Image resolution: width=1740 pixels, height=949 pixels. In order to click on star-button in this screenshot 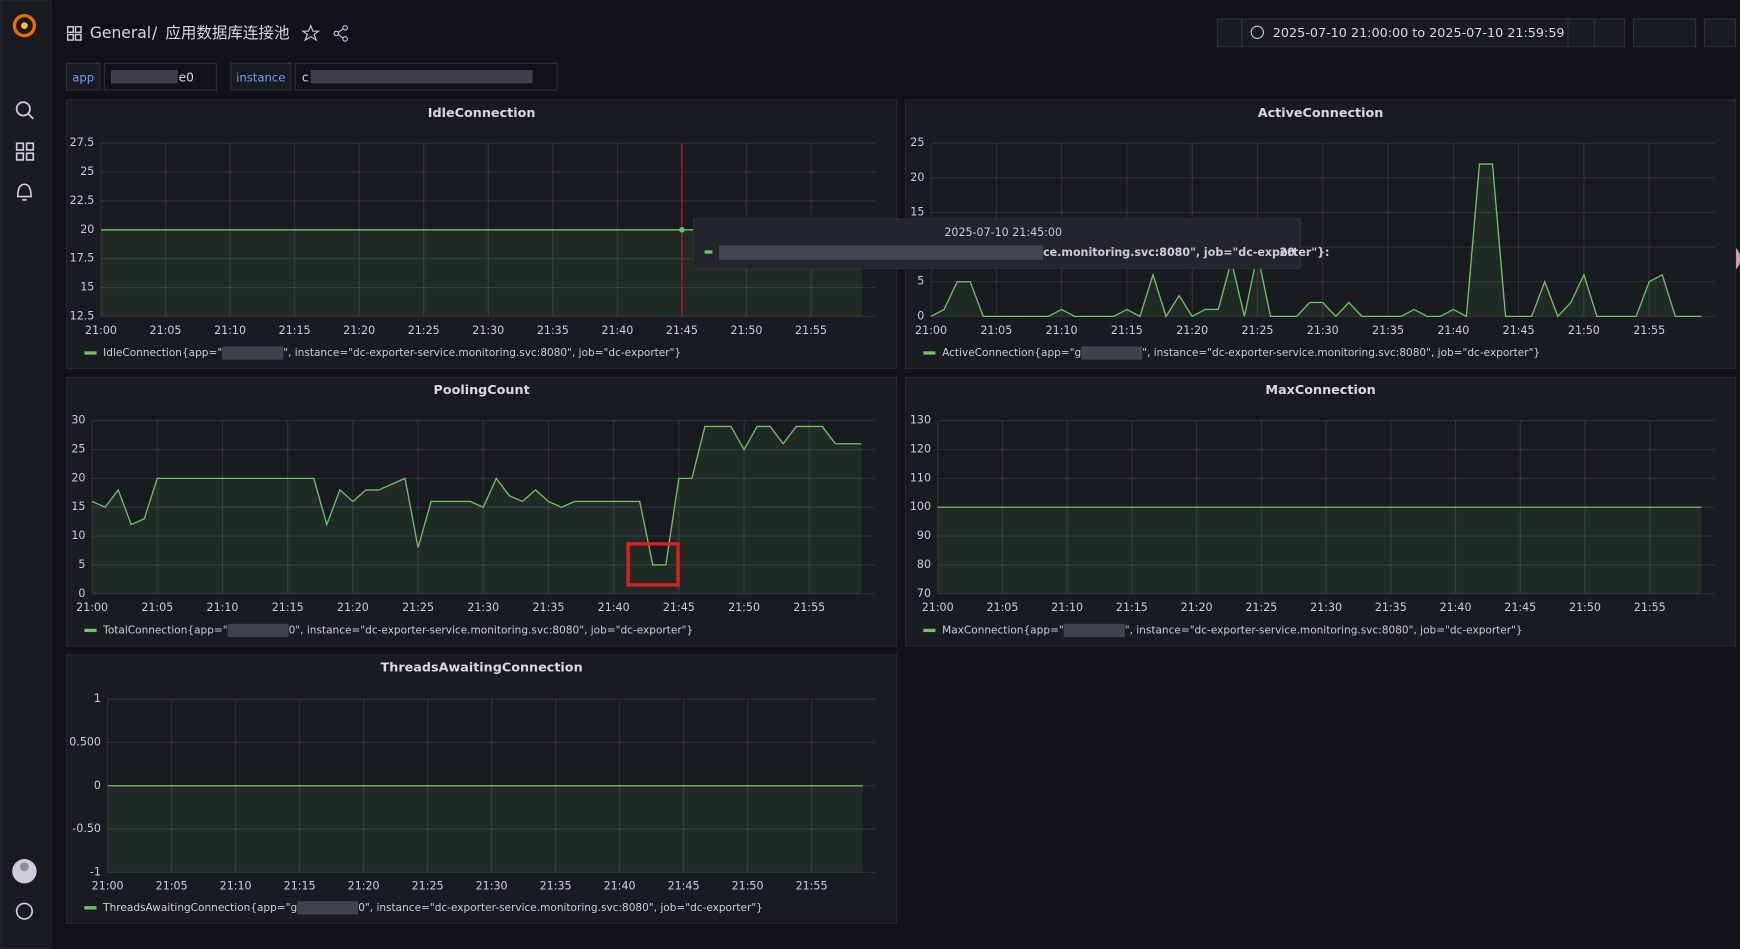, I will do `click(311, 33)`.